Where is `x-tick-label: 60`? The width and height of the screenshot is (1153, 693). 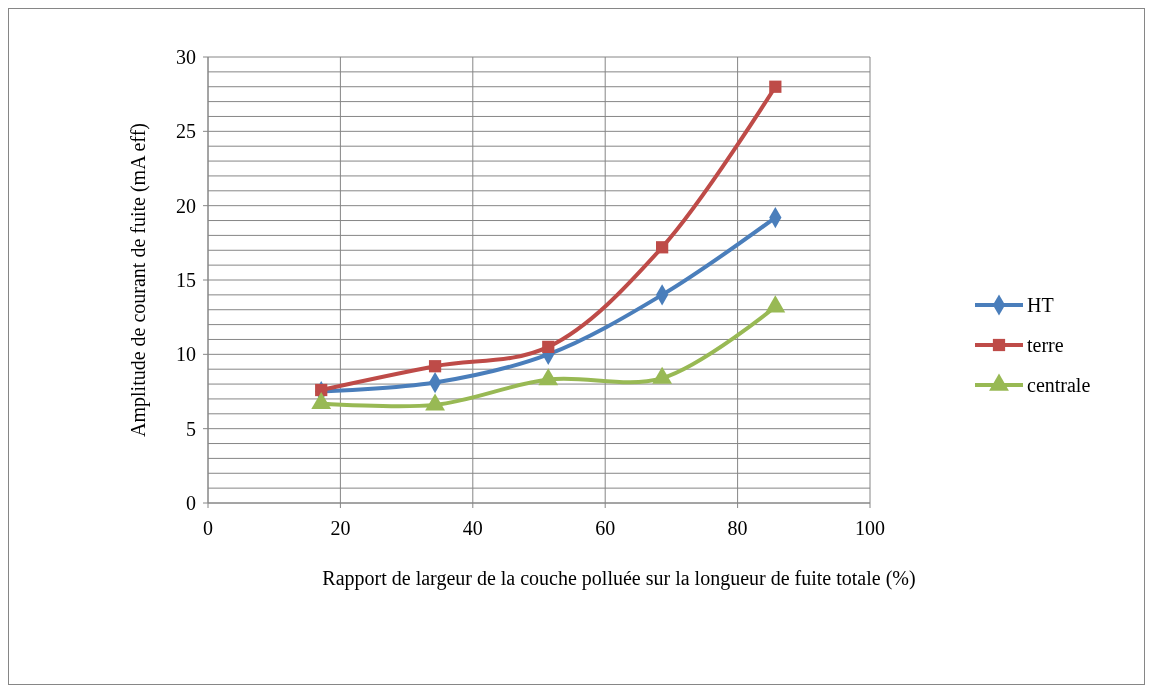
x-tick-label: 60 is located at coordinates (605, 528).